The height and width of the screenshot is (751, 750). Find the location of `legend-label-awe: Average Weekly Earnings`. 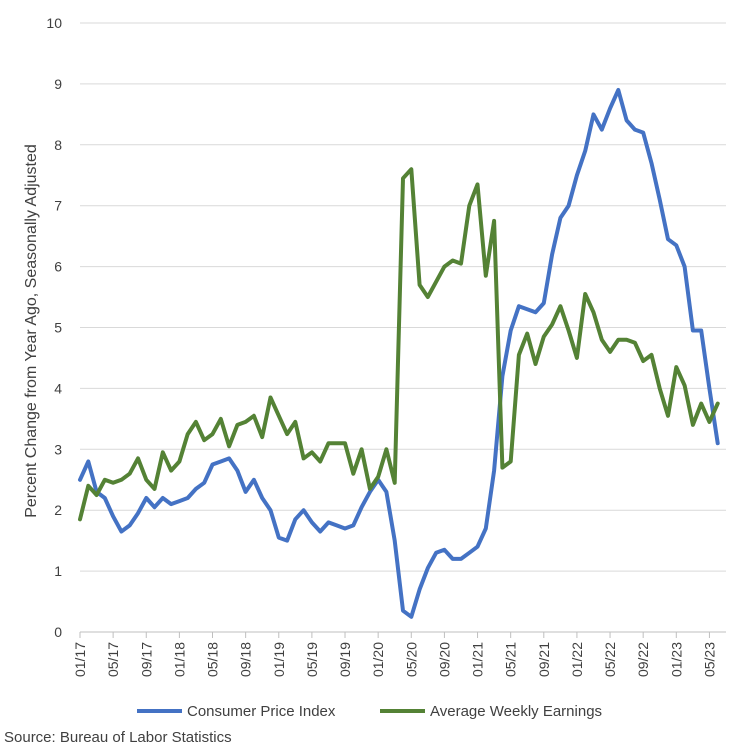

legend-label-awe: Average Weekly Earnings is located at coordinates (516, 711).